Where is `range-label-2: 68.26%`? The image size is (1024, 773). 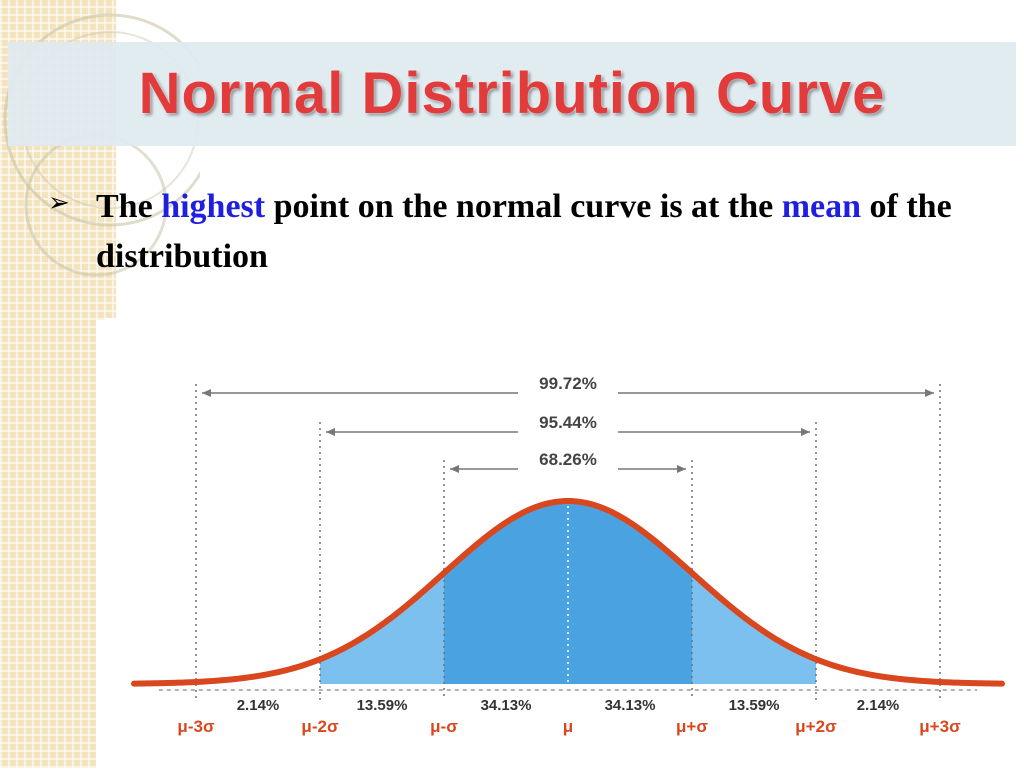
range-label-2: 68.26% is located at coordinates (568, 459).